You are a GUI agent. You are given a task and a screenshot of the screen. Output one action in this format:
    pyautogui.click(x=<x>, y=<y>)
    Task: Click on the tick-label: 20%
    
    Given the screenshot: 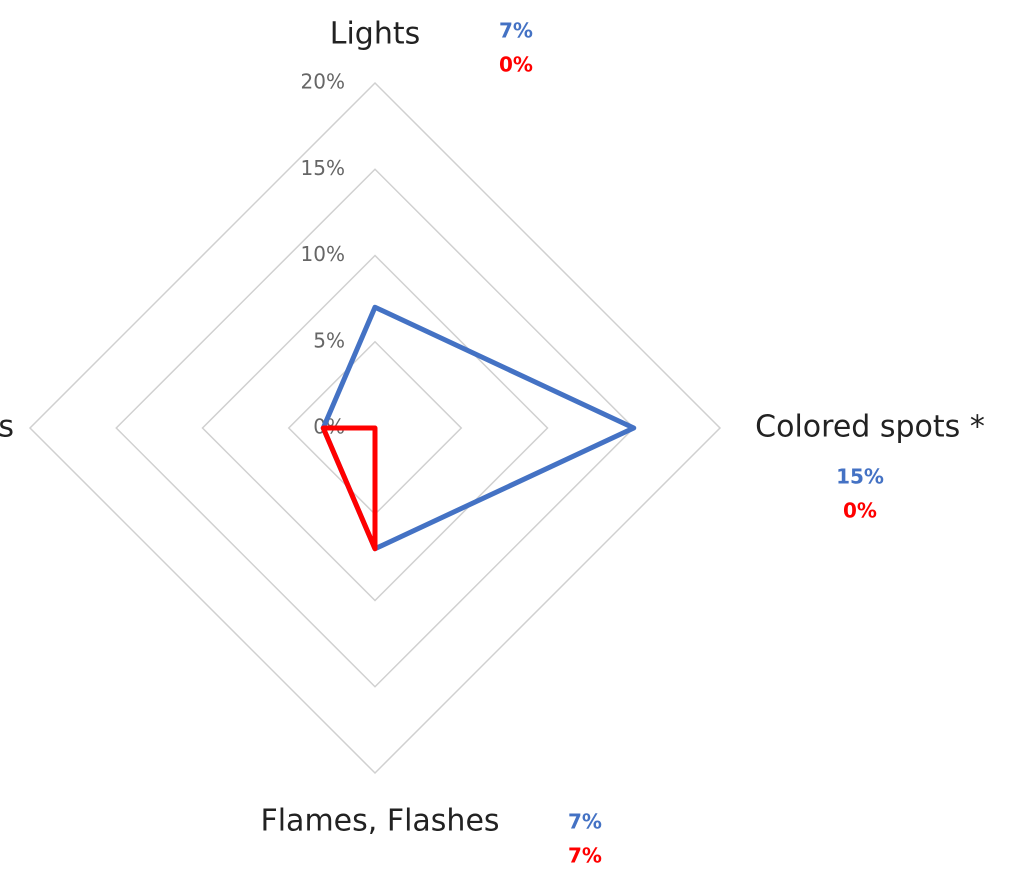 What is the action you would take?
    pyautogui.click(x=323, y=82)
    